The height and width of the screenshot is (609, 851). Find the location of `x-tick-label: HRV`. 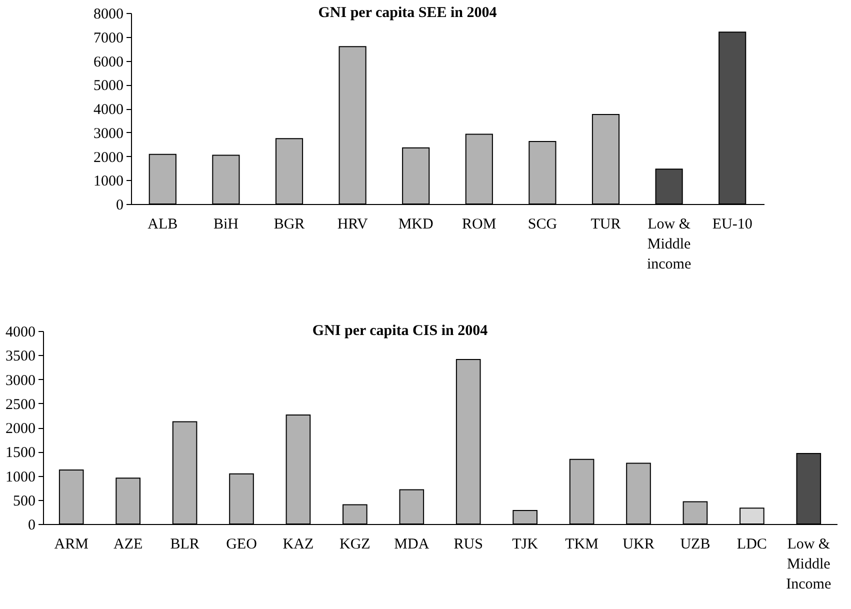

x-tick-label: HRV is located at coordinates (352, 224).